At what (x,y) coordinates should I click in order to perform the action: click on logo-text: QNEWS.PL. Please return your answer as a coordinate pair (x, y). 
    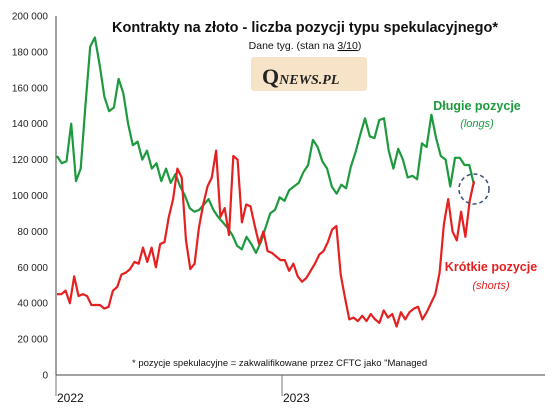
    Looking at the image, I should click on (300, 76).